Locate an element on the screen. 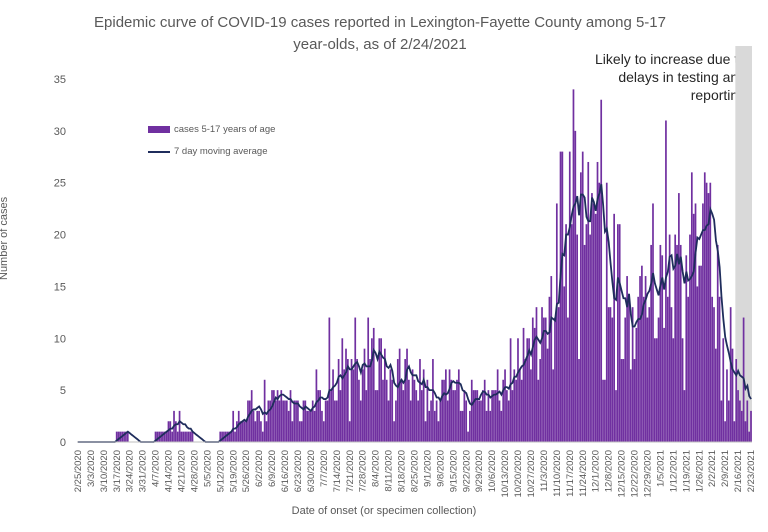  x-tick-label: 5/19/2020 is located at coordinates (233, 471).